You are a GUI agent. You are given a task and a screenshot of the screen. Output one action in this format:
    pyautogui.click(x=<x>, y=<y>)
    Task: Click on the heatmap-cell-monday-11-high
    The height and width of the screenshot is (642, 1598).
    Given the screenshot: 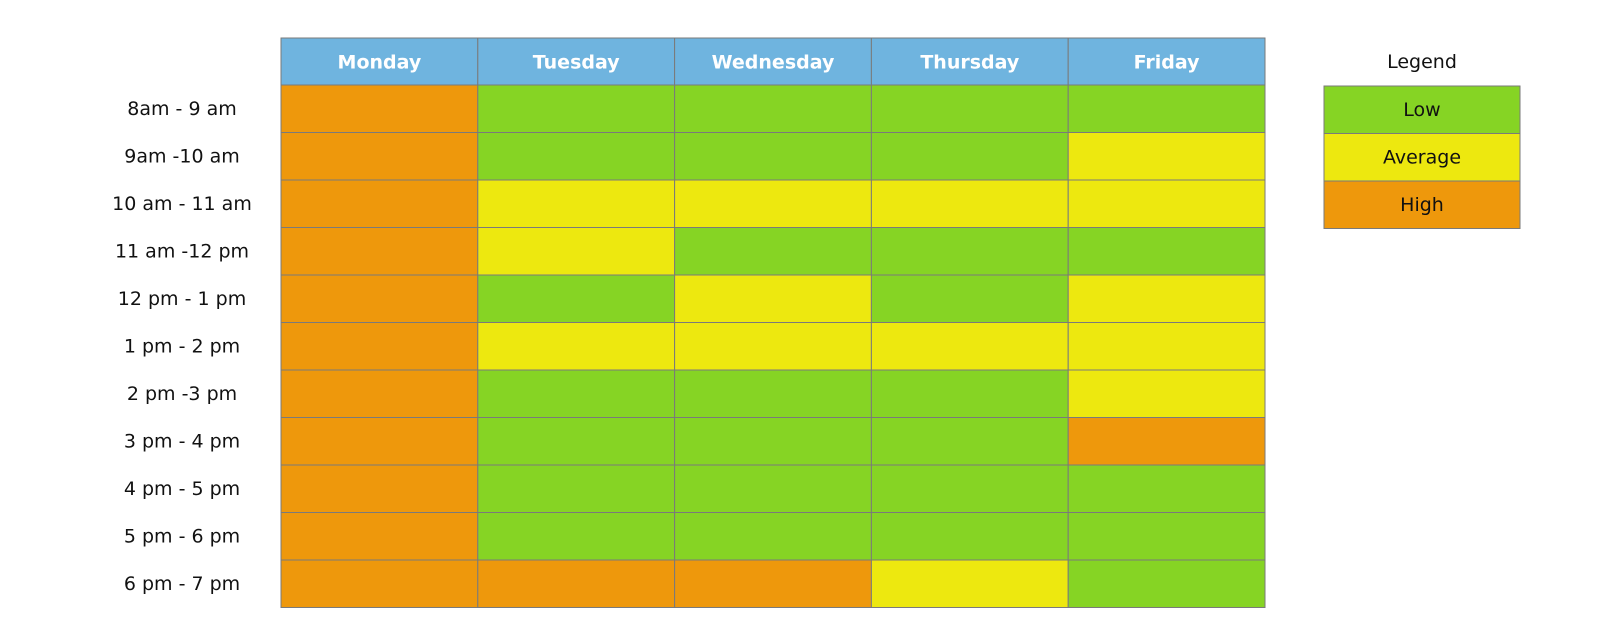 What is the action you would take?
    pyautogui.click(x=379, y=583)
    